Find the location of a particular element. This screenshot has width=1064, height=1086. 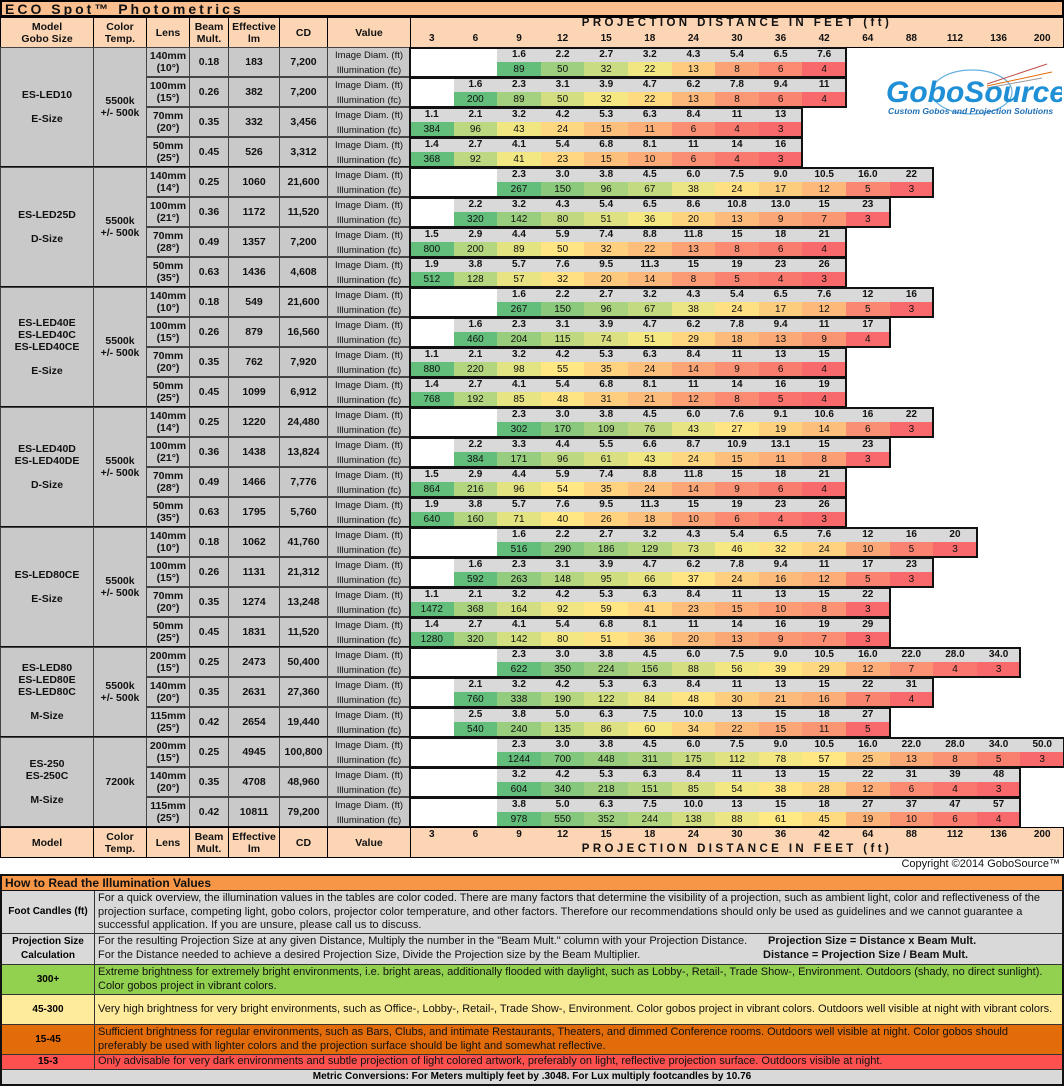

footer-value: Value is located at coordinates (369, 842).